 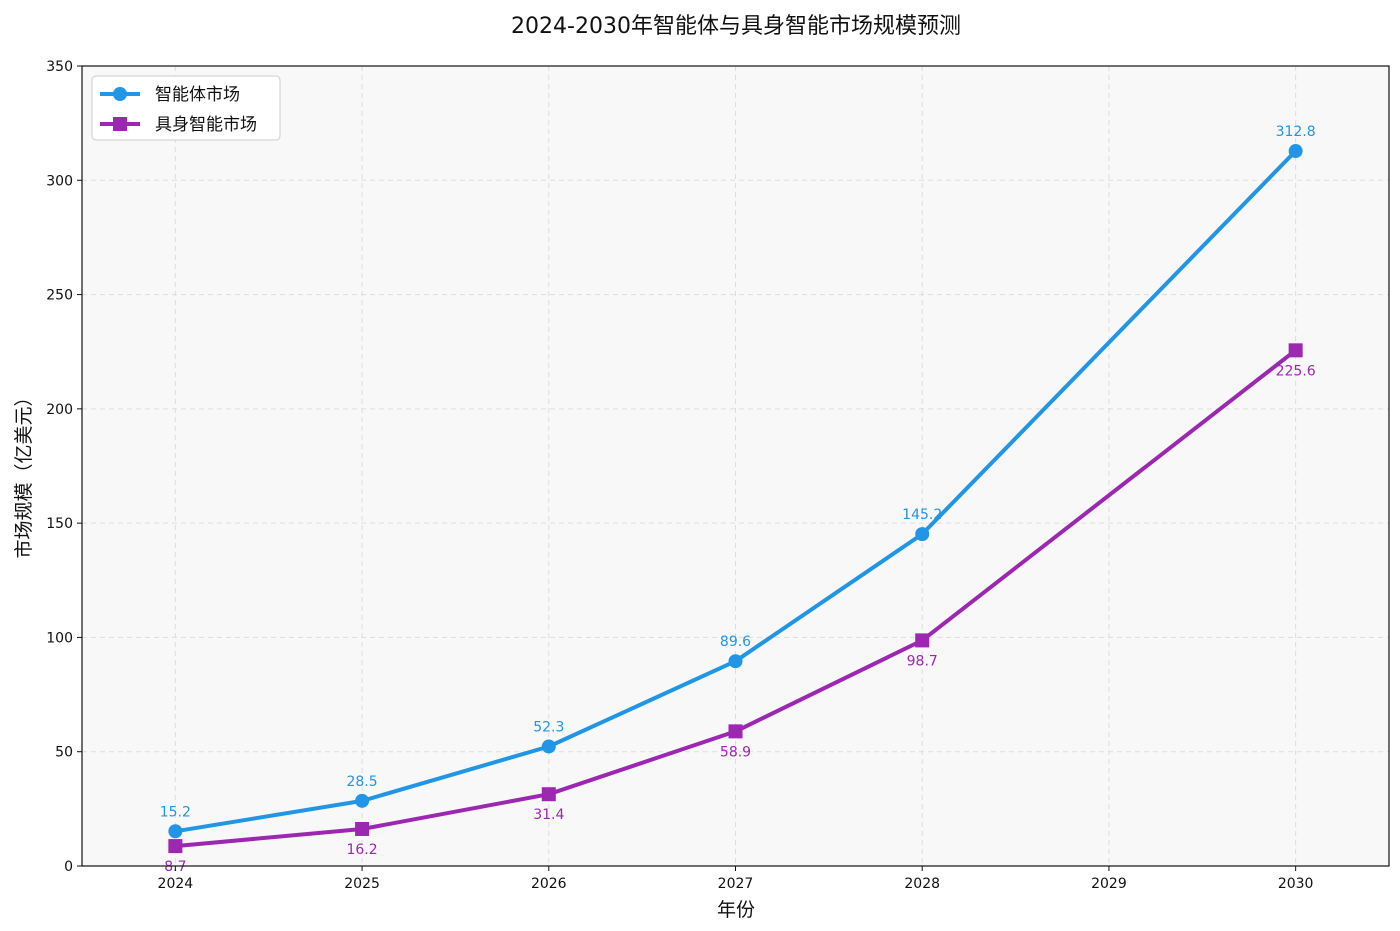 I want to click on y-tick-label: 100, so click(x=59, y=638).